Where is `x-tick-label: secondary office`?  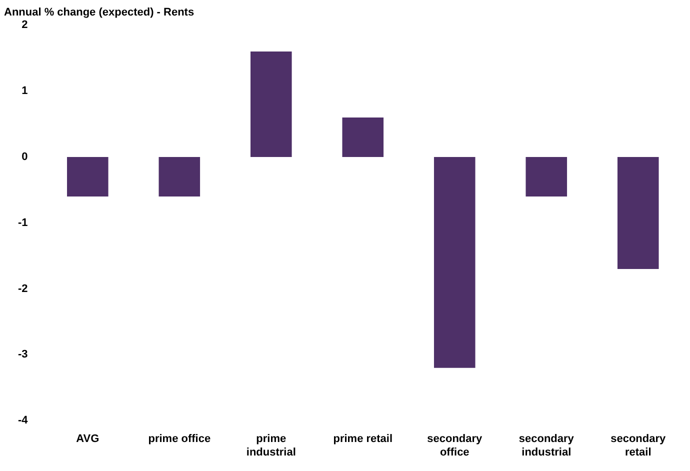 x-tick-label: secondary office is located at coordinates (455, 445).